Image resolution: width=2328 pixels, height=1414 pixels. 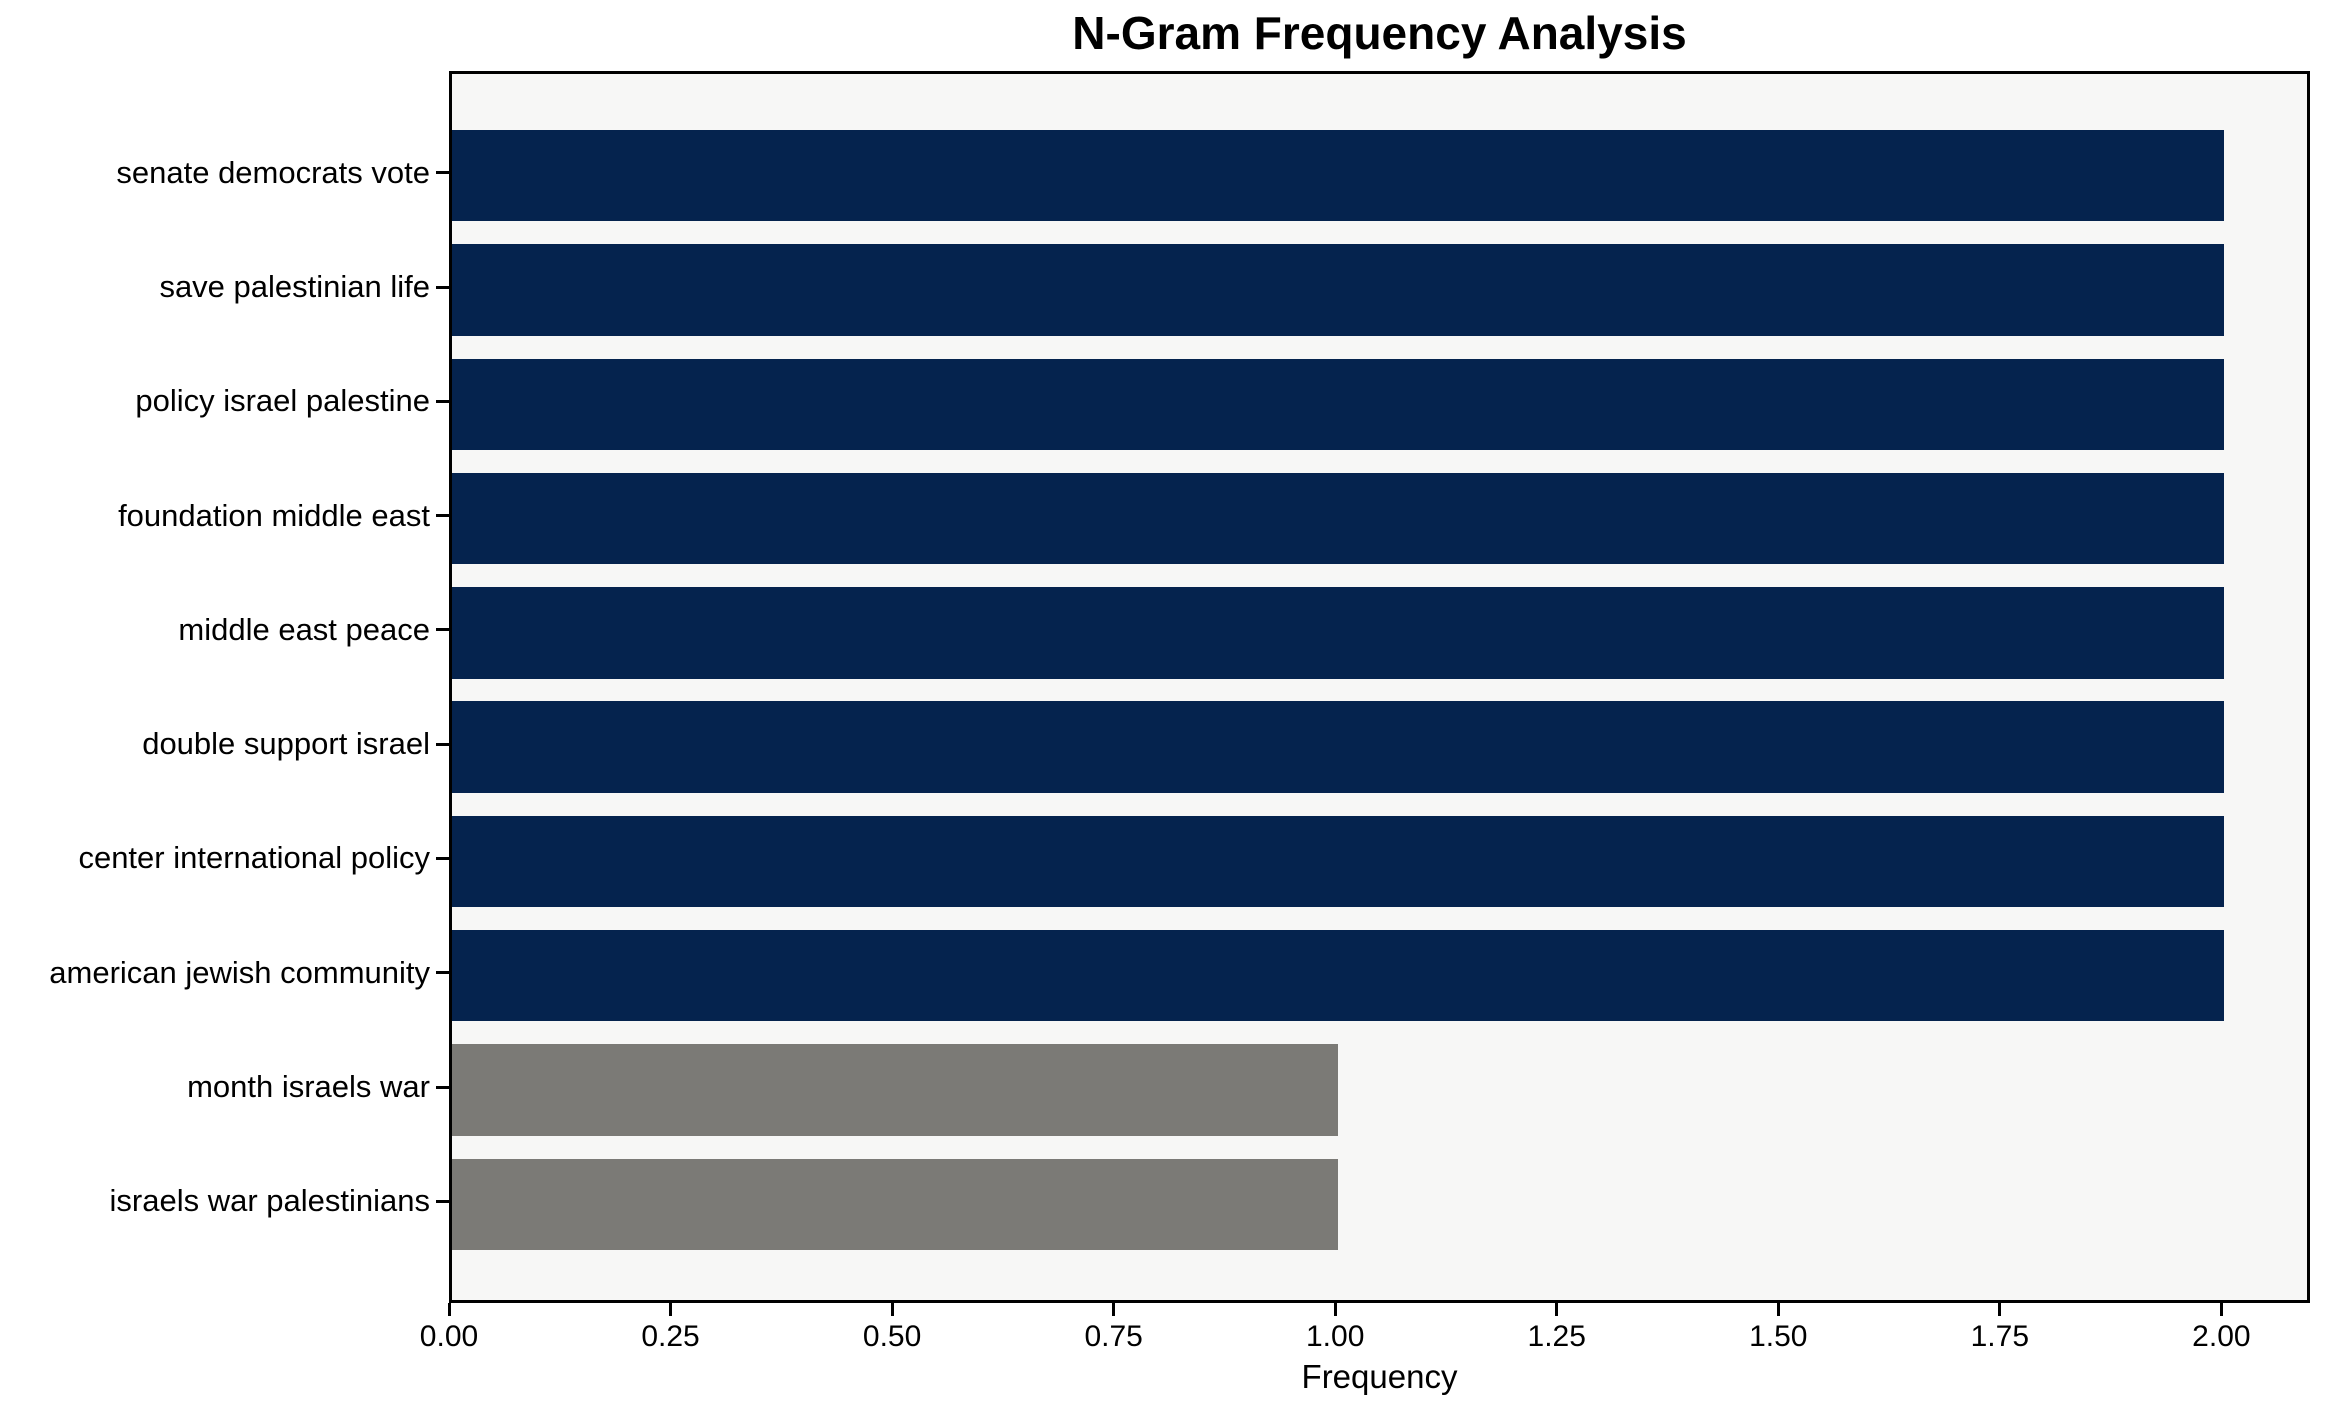 What do you see at coordinates (269, 1201) in the screenshot?
I see `y-tick-label: israels war palestinians` at bounding box center [269, 1201].